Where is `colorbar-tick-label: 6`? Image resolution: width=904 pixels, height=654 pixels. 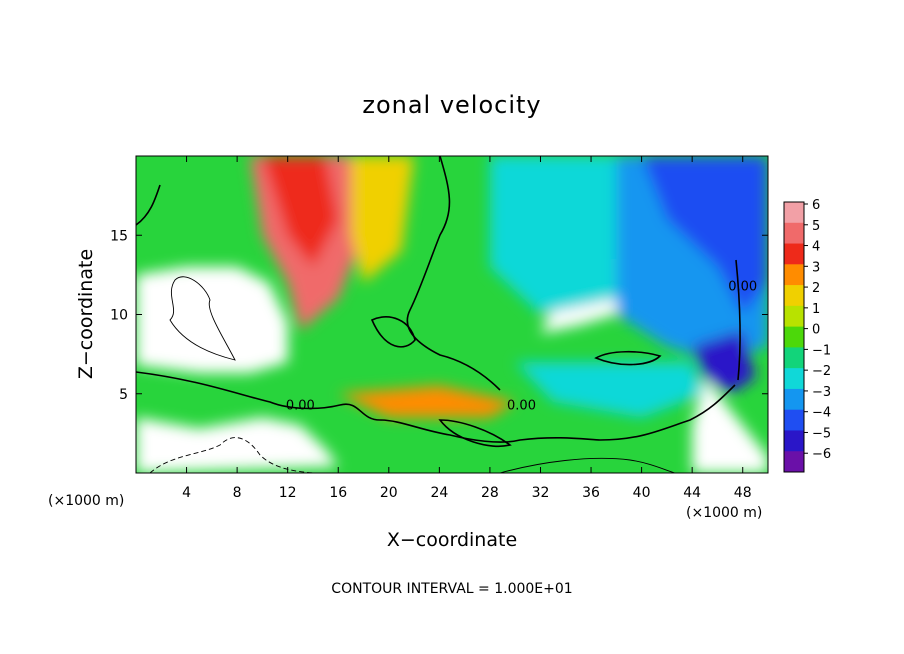 colorbar-tick-label: 6 is located at coordinates (816, 205).